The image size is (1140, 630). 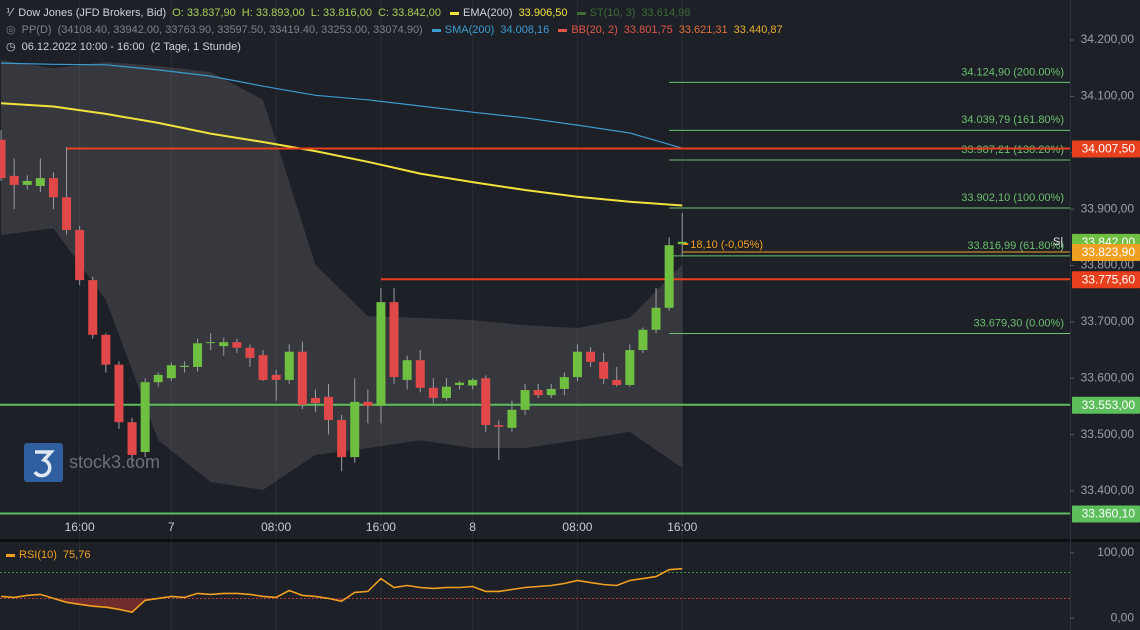 I want to click on axis-bg, so click(x=1105, y=315).